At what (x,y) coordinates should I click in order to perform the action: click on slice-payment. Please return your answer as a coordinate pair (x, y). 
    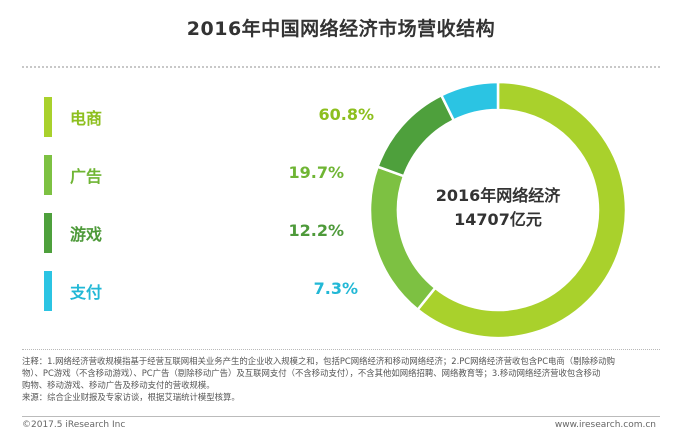
    Looking at the image, I should click on (469, 101).